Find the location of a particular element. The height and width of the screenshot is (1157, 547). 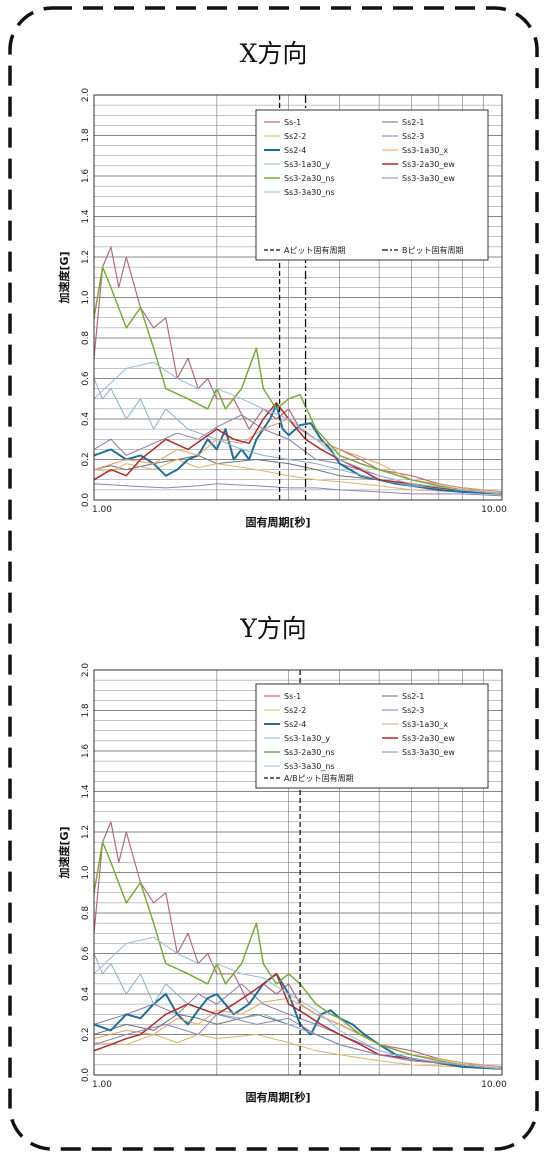

x-tick-label-x: 10.00 is located at coordinates (494, 510).